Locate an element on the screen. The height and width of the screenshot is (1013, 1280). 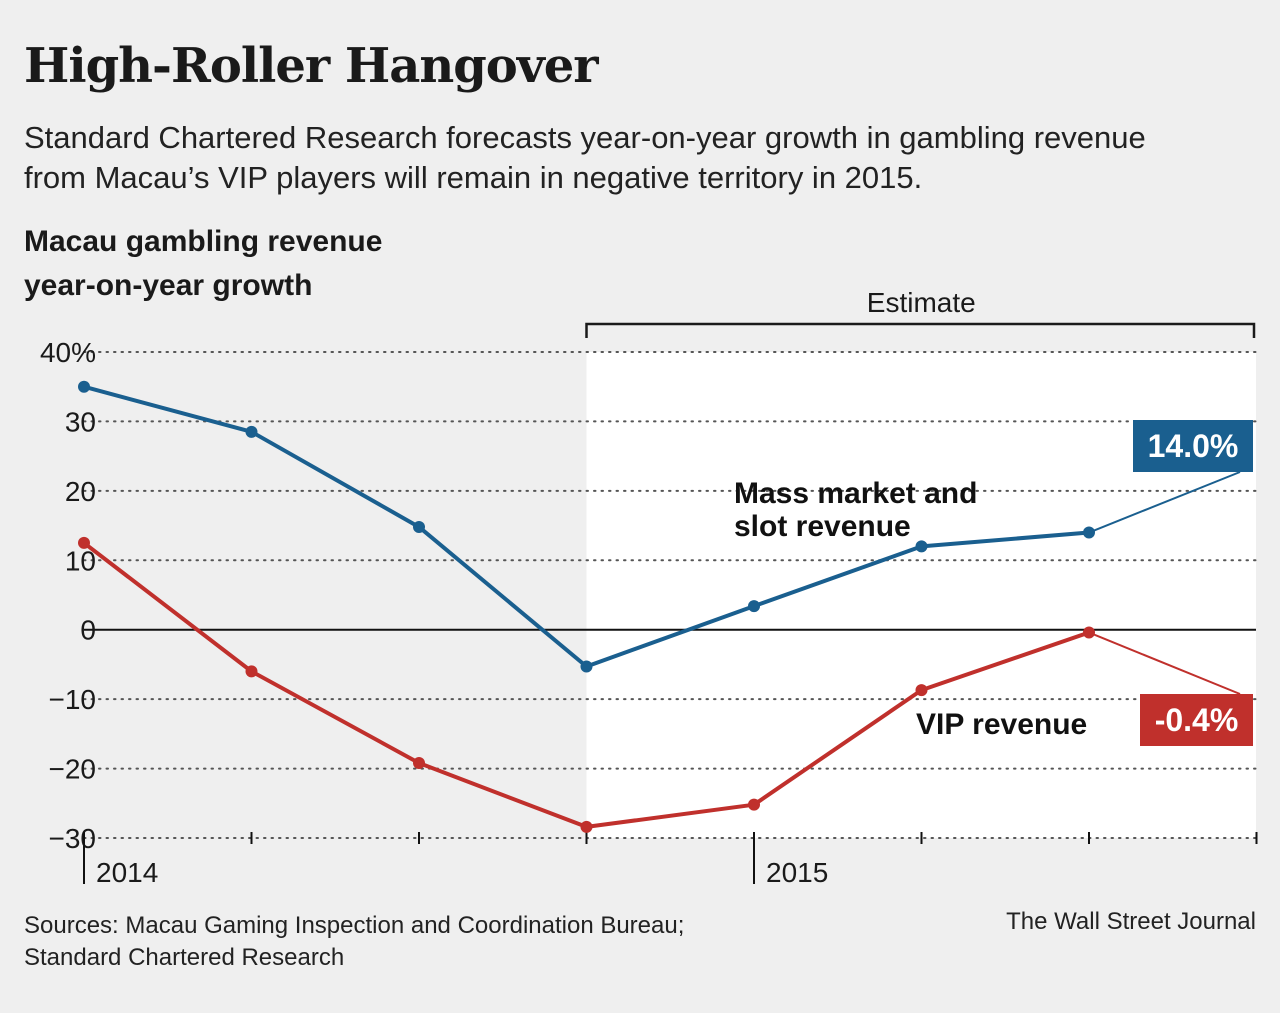
y-tick-label: −10 is located at coordinates (73, 699).